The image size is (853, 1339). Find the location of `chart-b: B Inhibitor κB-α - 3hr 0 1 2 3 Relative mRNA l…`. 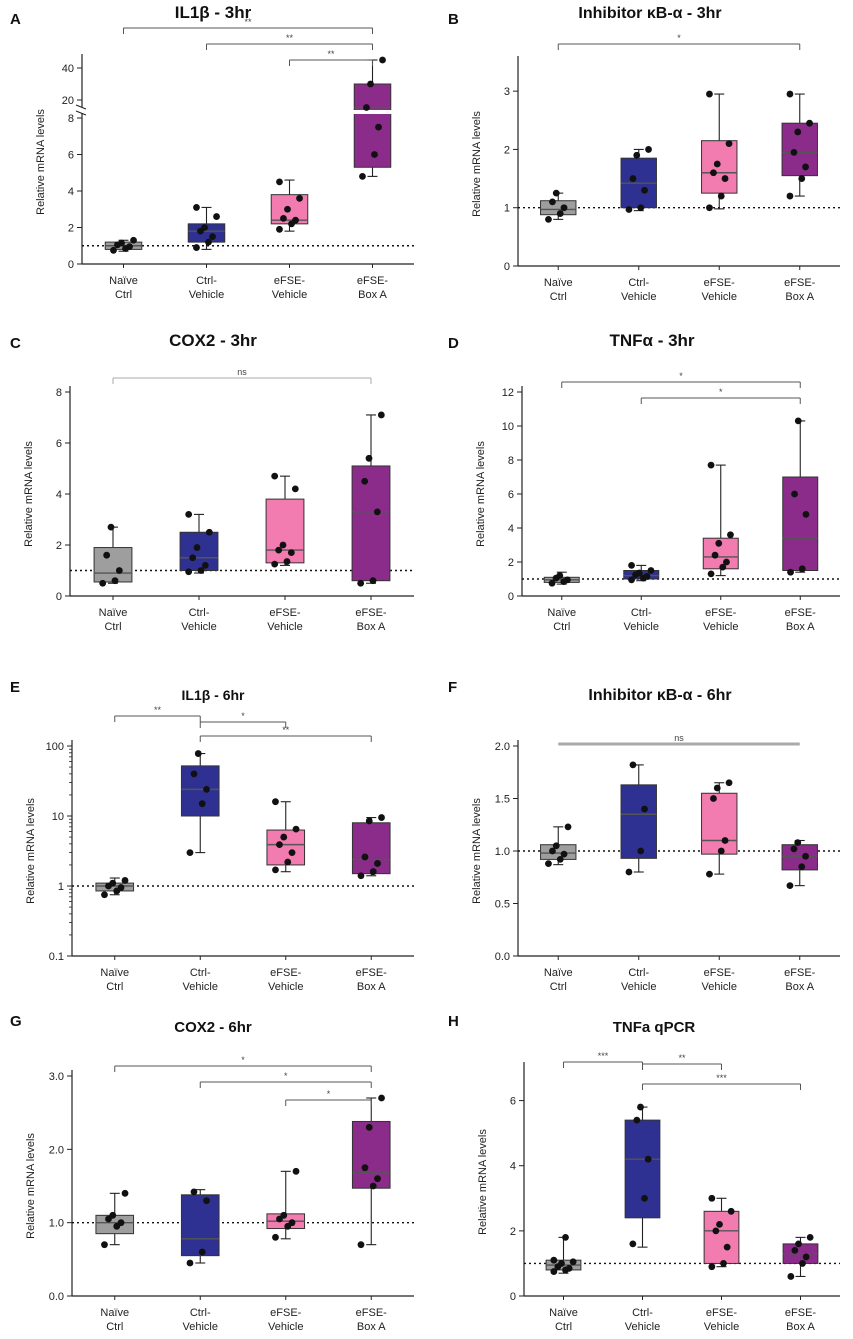

chart-b: B Inhibitor κB-α - 3hr 0 1 2 3 Relative mRNA l… is located at coordinates (644, 154).